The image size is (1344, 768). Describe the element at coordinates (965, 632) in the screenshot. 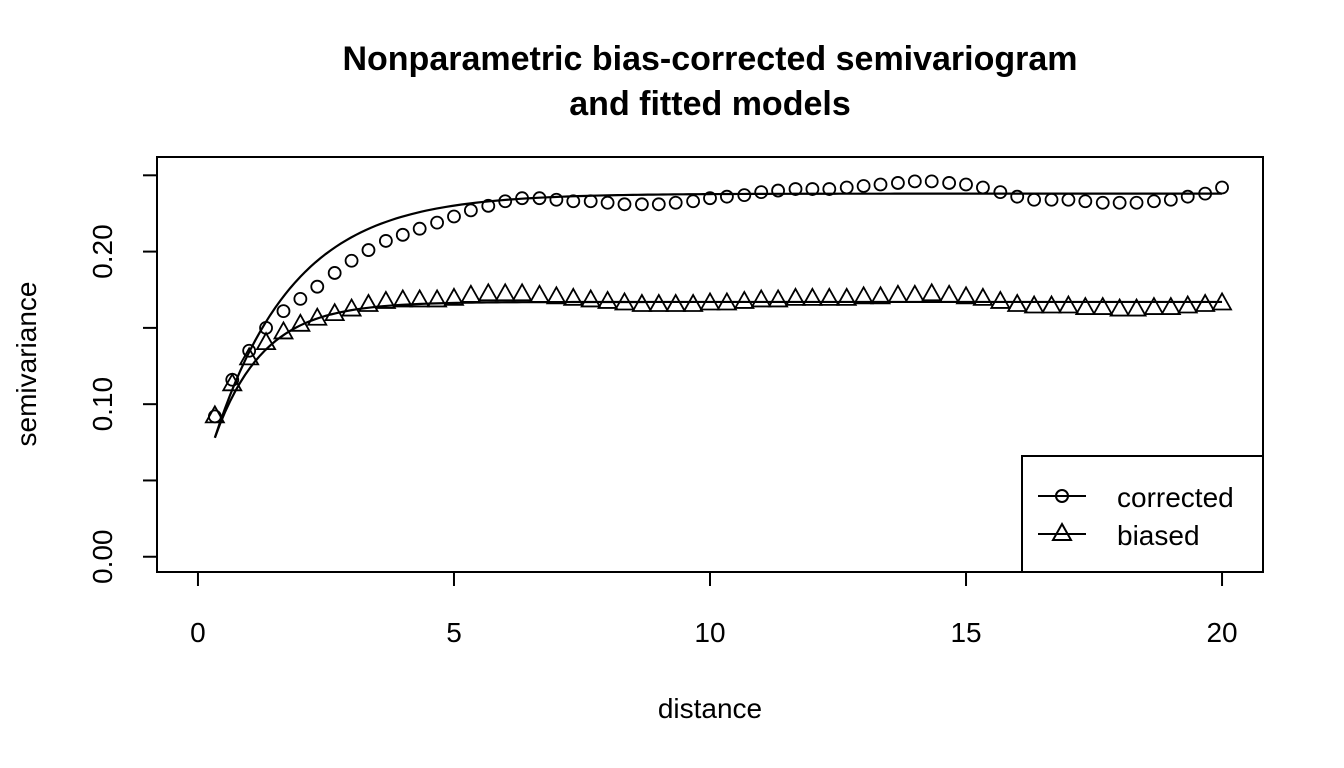

I see `x-tick-label: 15` at that location.